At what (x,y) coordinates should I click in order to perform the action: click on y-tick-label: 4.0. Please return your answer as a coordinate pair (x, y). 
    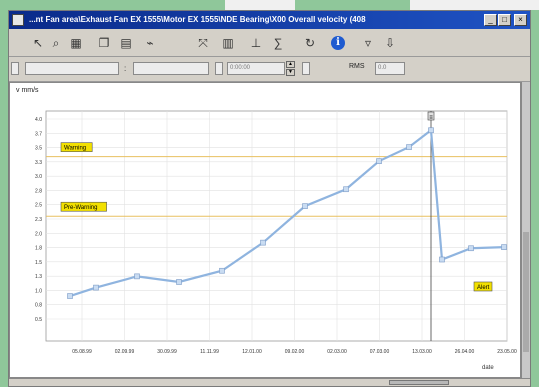
    Looking at the image, I should click on (38, 120).